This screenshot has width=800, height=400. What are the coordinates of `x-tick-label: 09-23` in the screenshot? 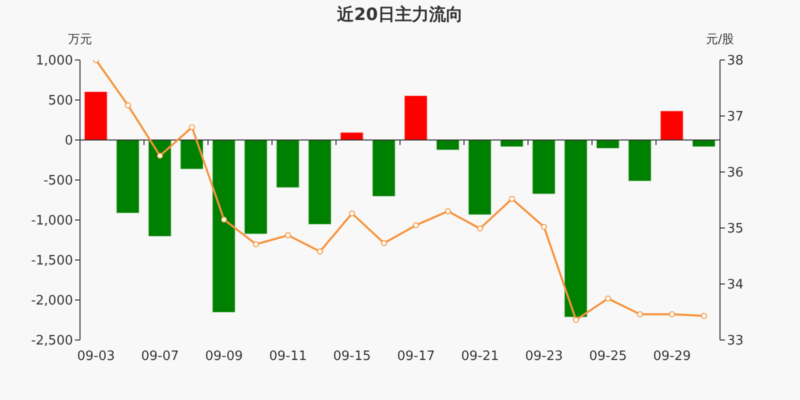 It's located at (544, 356).